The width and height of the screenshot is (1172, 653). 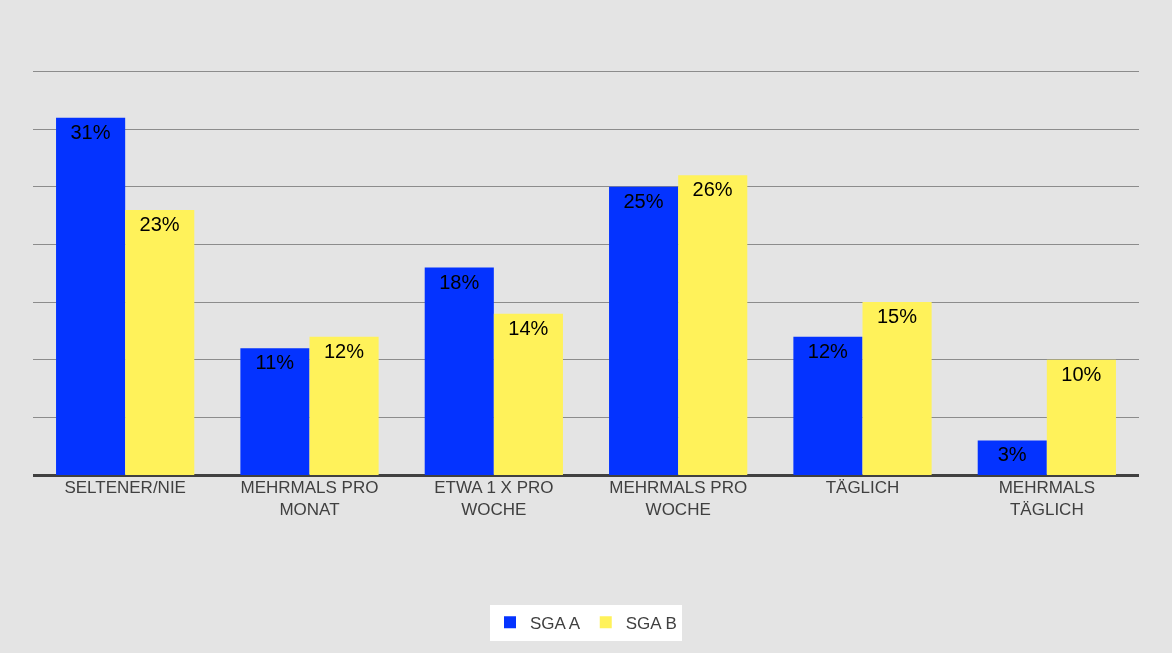 What do you see at coordinates (309, 499) in the screenshot?
I see `x-tick-label: MEHRMALS PRO MONAT` at bounding box center [309, 499].